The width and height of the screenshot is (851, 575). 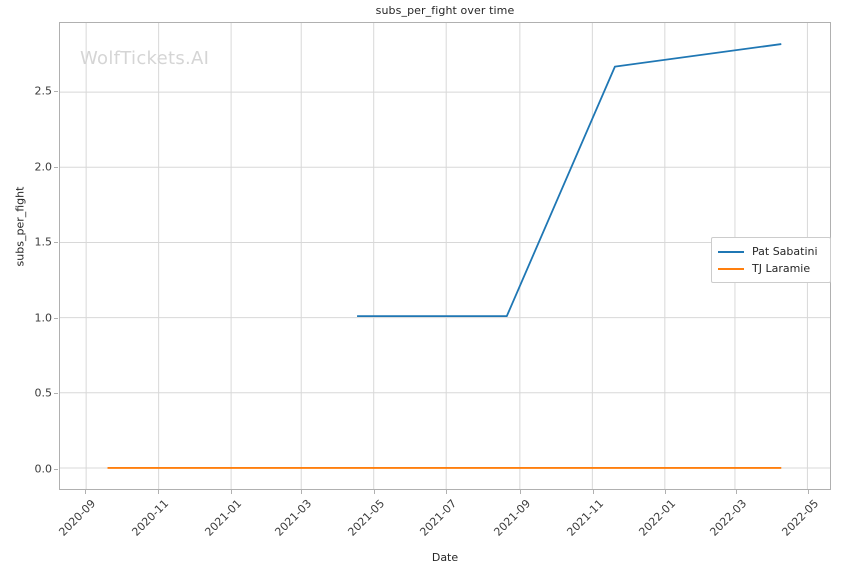 I want to click on x-axis-label: Date, so click(x=445, y=557).